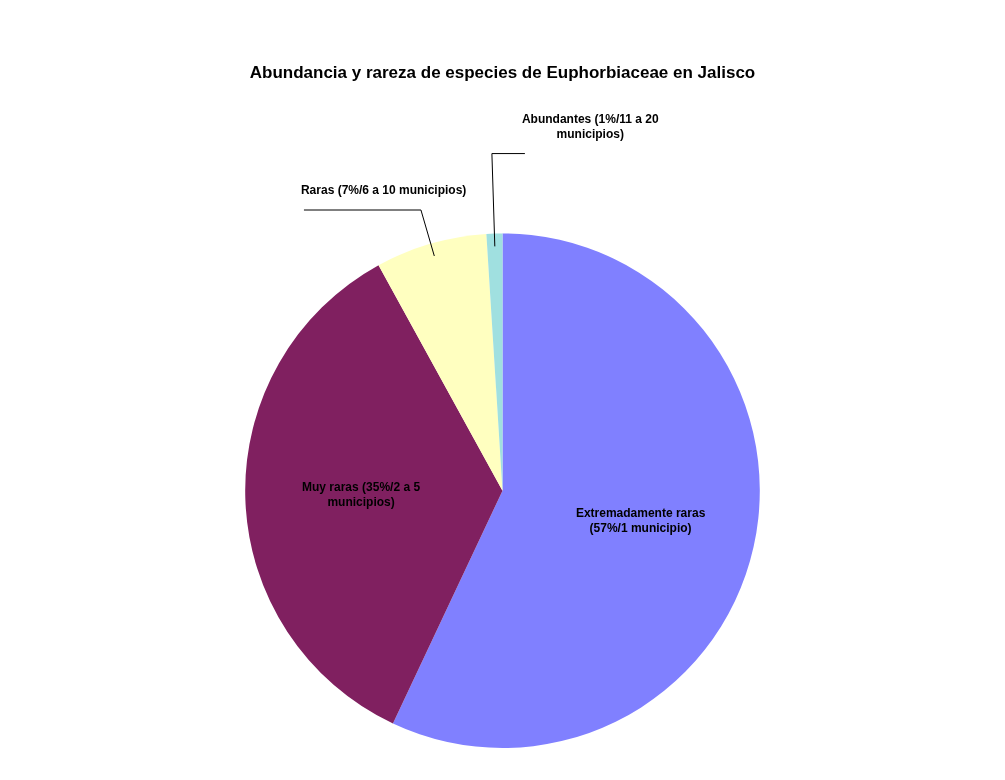 Image resolution: width=1005 pixels, height=780 pixels. Describe the element at coordinates (640, 521) in the screenshot. I see `slice-label: Extremadamente raras (57%/1 municipio)` at that location.